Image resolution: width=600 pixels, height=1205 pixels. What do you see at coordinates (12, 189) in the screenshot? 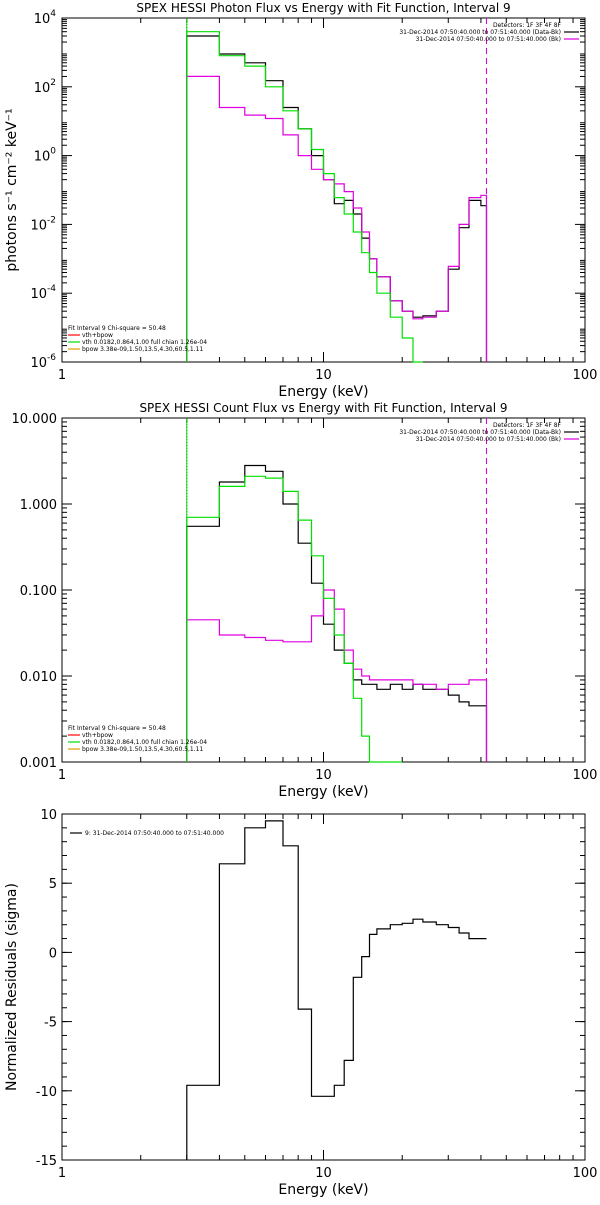
I see `photon-y-axis-label: photons s⁻¹ cm⁻² keV⁻¹` at bounding box center [12, 189].